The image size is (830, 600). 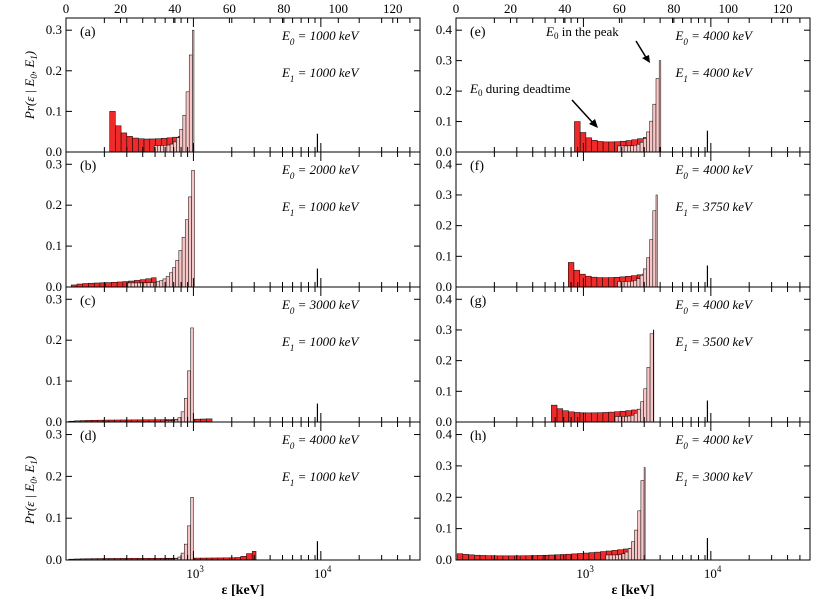 What do you see at coordinates (603, 376) in the screenshot?
I see `bars-g` at bounding box center [603, 376].